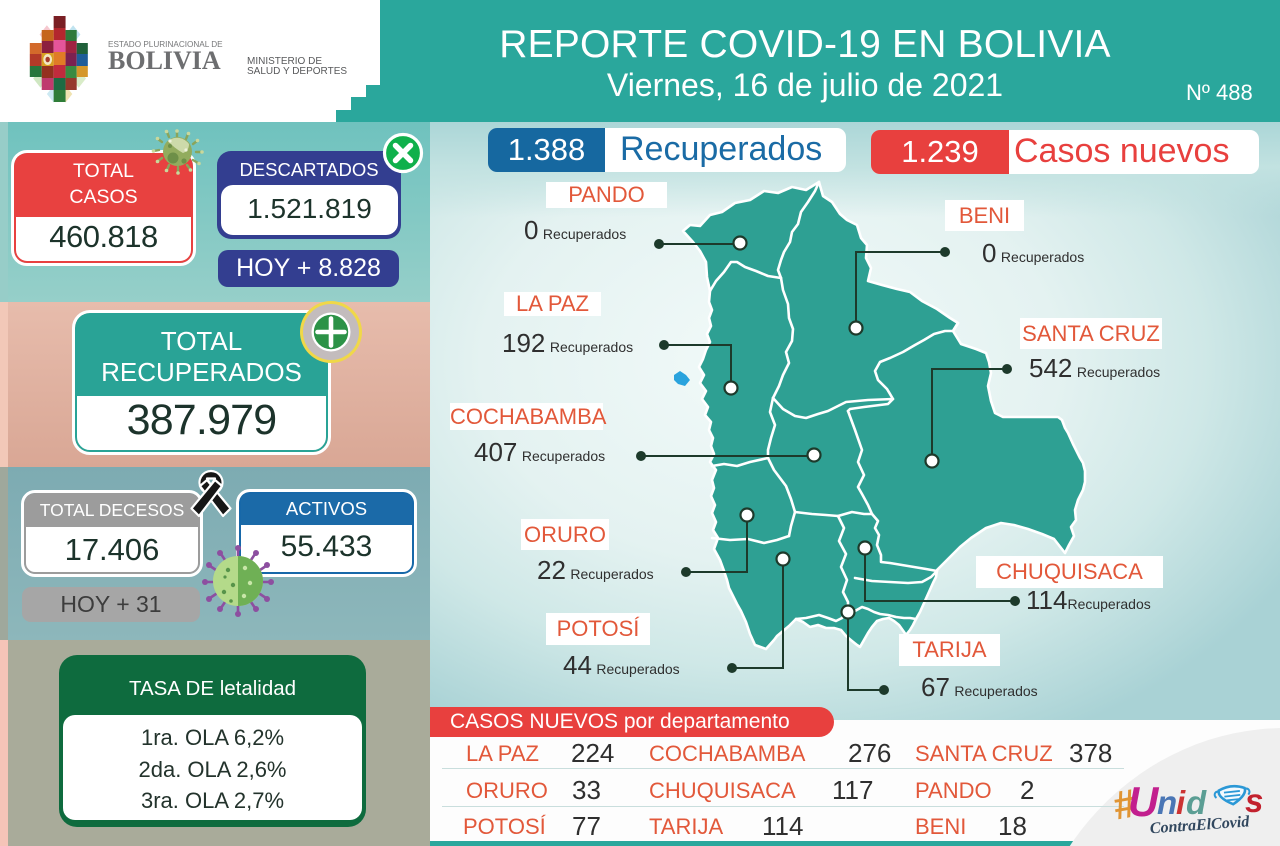 Image resolution: width=1280 pixels, height=846 pixels. Describe the element at coordinates (1181, 802) in the screenshot. I see `svg-text: i` at that location.